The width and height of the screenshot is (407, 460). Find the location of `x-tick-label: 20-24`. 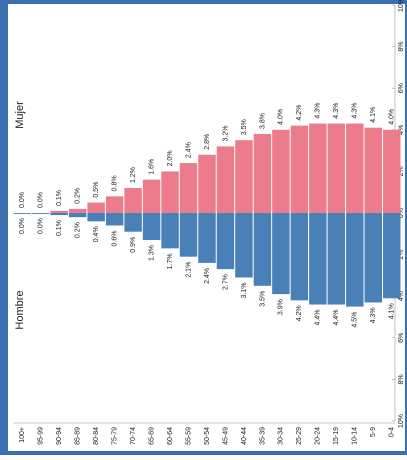

x-tick-label: 20-24 is located at coordinates (318, 436).